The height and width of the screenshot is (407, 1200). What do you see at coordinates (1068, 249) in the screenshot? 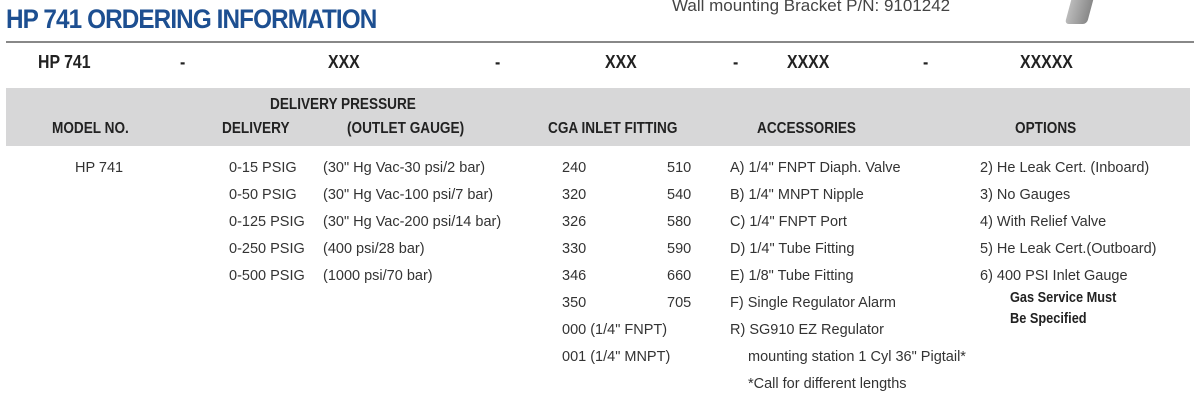
I see `option-item: 5) He Leak Cert.(Outboard)` at bounding box center [1068, 249].